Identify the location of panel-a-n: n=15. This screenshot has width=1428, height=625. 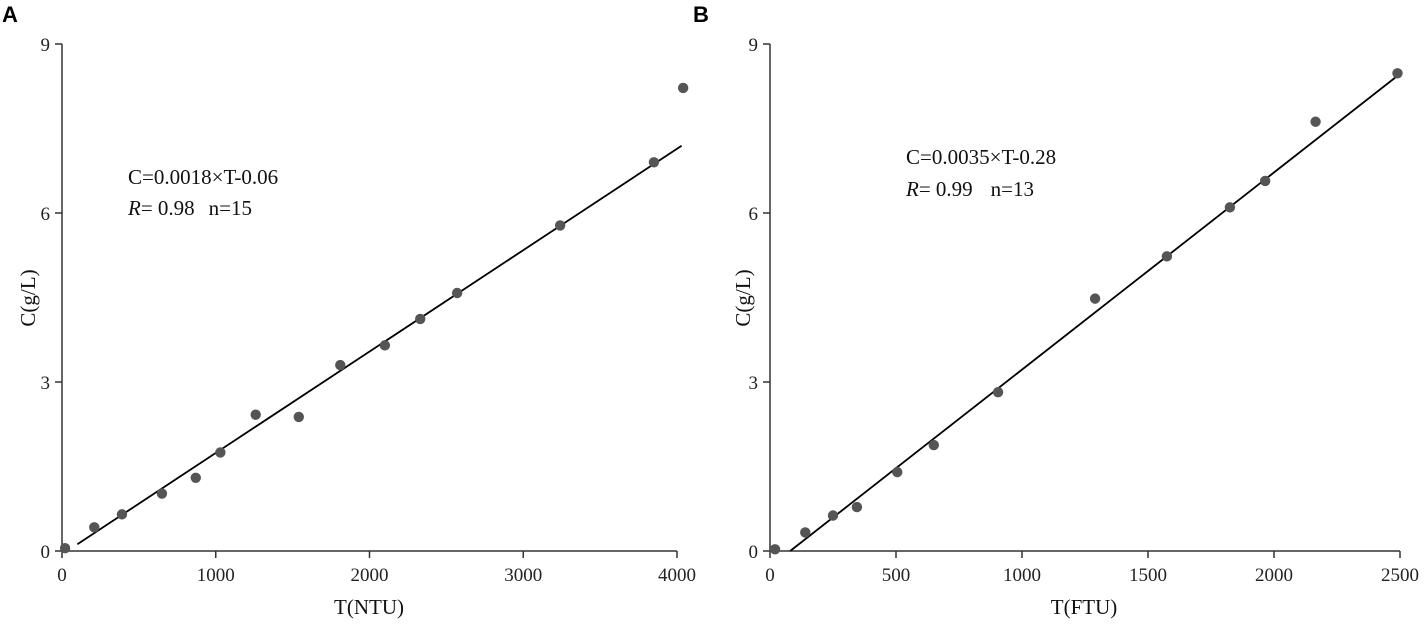
(230, 208).